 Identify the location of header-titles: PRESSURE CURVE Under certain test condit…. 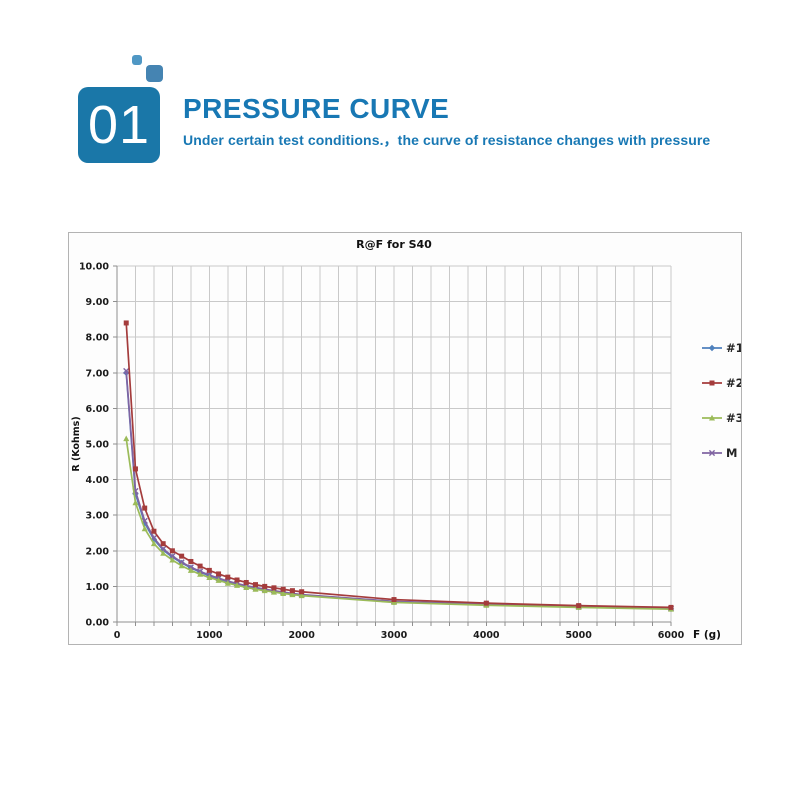
(473, 121).